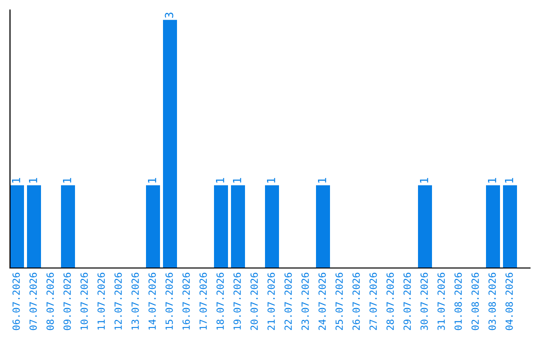 Image resolution: width=540 pixels, height=340 pixels. I want to click on x-tick-label: 26.07.2026, so click(356, 301).